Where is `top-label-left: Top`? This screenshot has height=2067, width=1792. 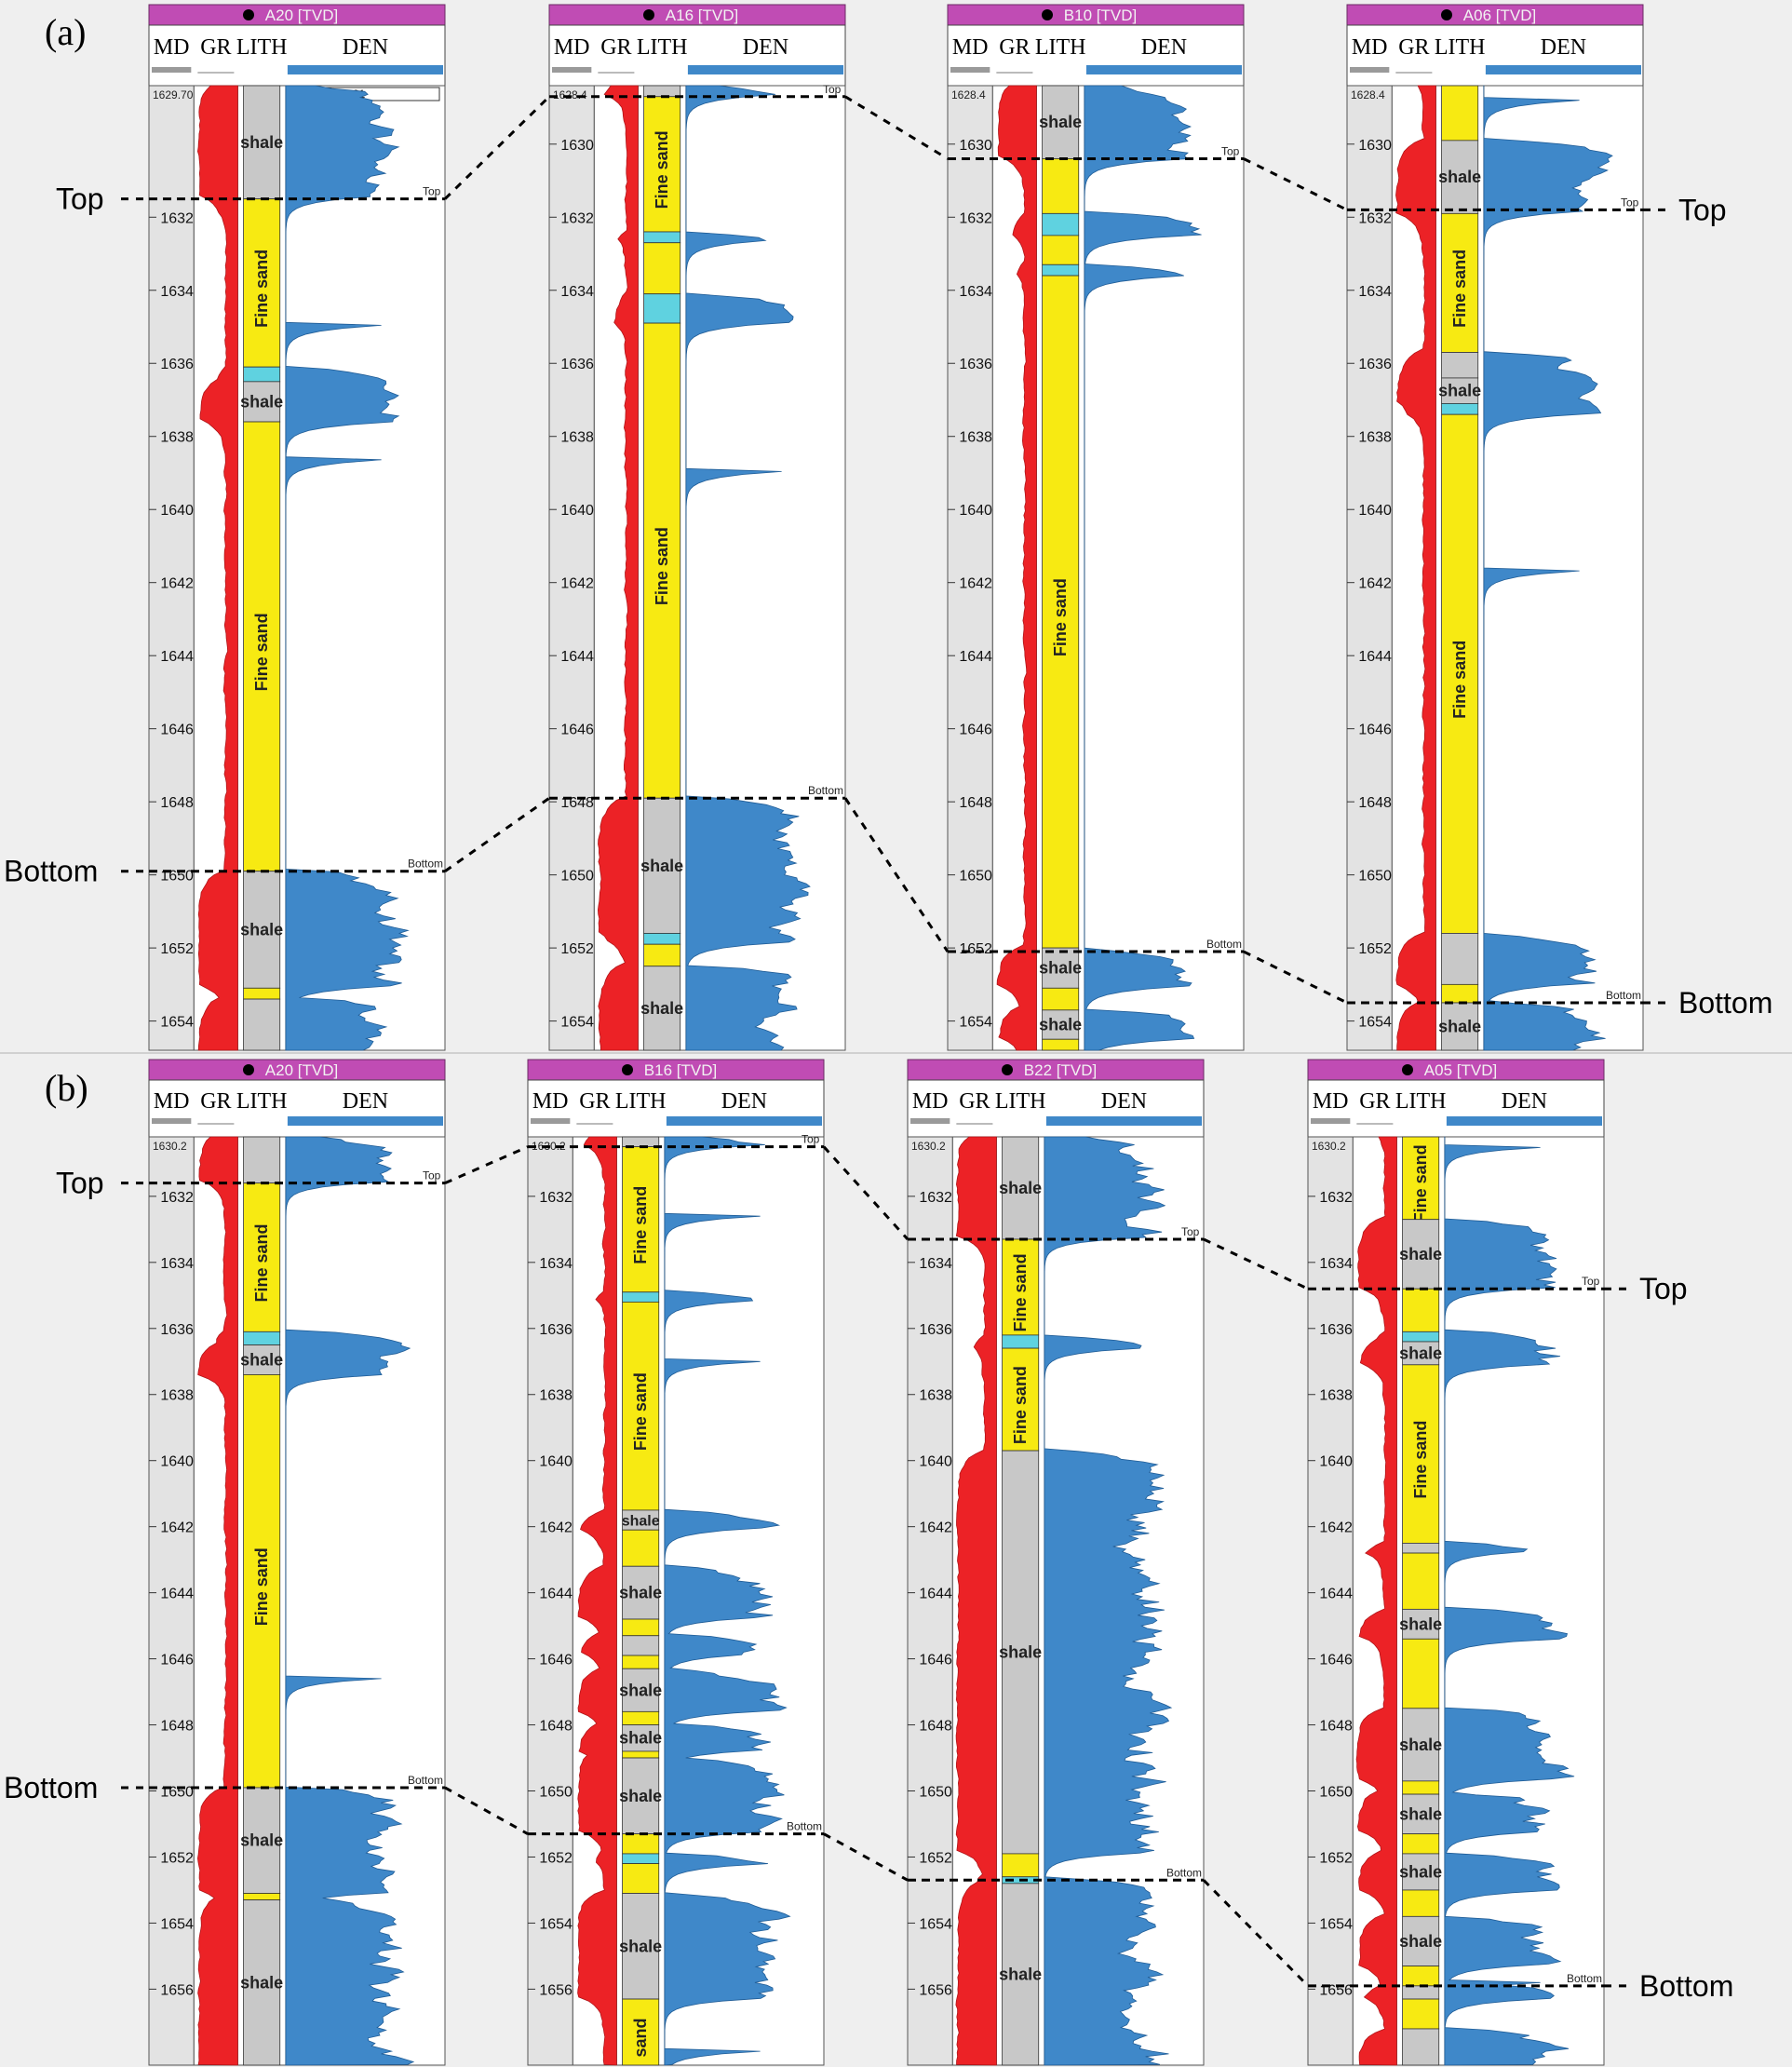 top-label-left: Top is located at coordinates (80, 1184).